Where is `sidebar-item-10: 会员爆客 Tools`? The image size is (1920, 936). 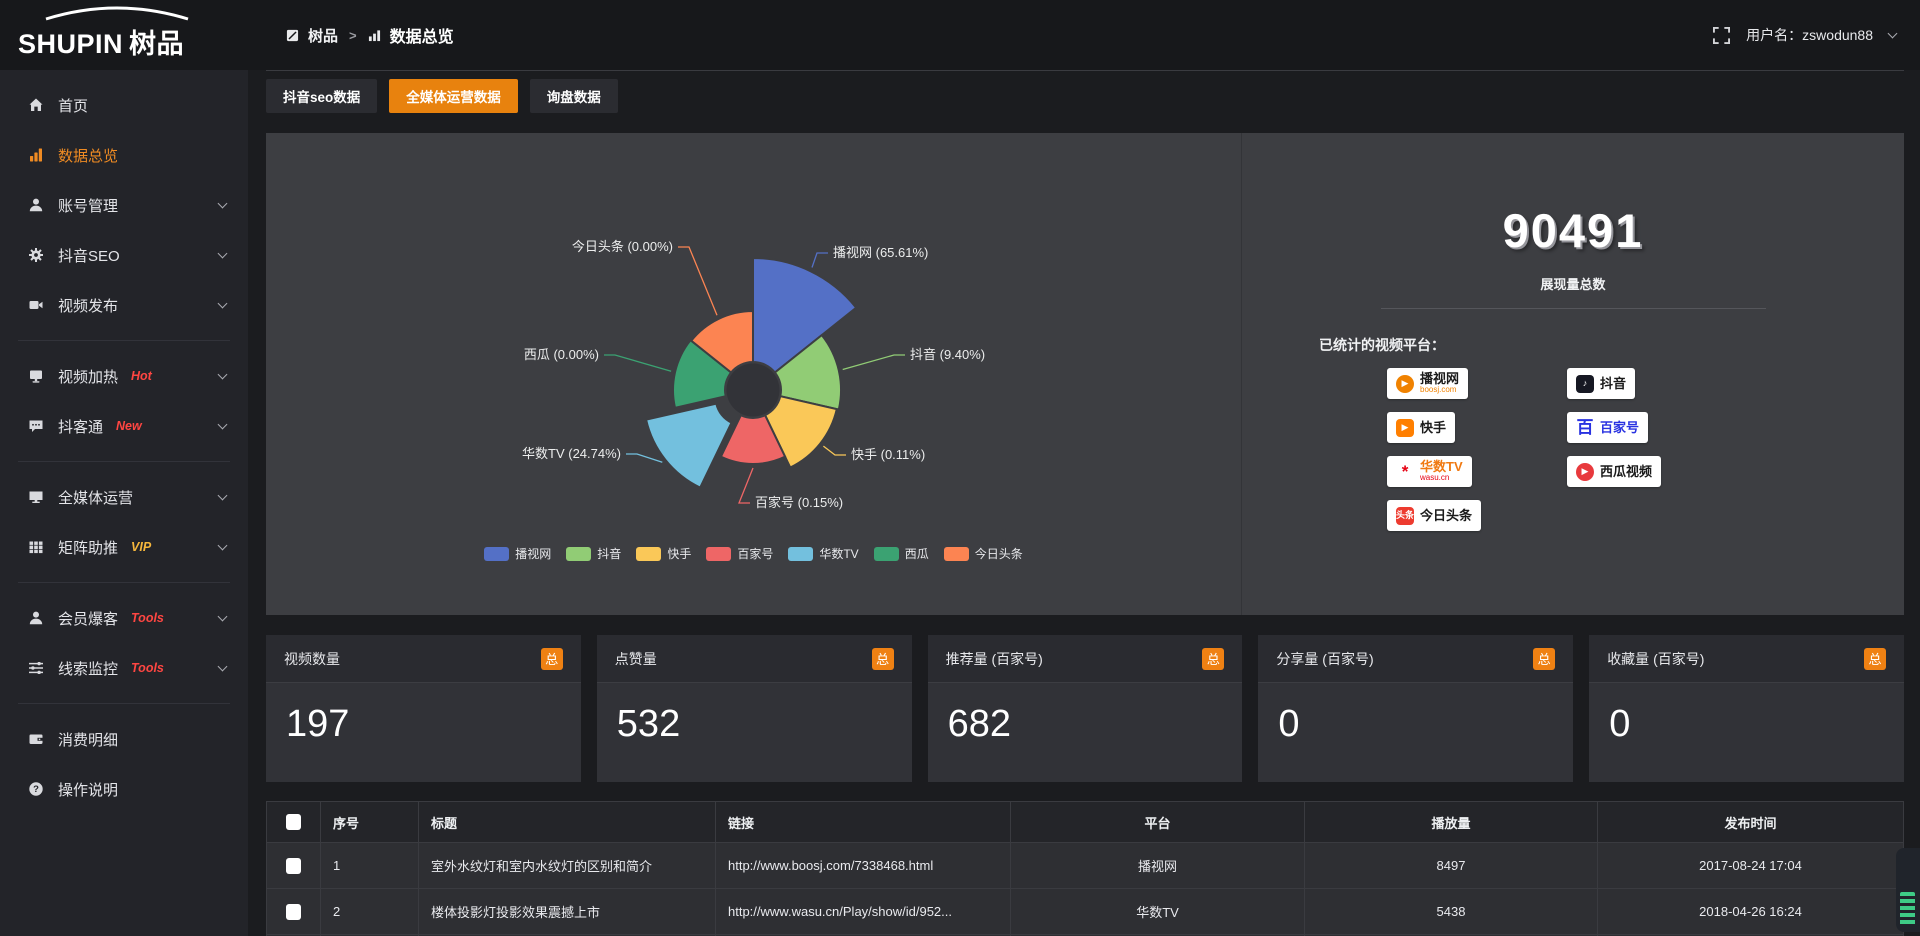
sidebar-item-10: 会员爆客 Tools is located at coordinates (124, 618).